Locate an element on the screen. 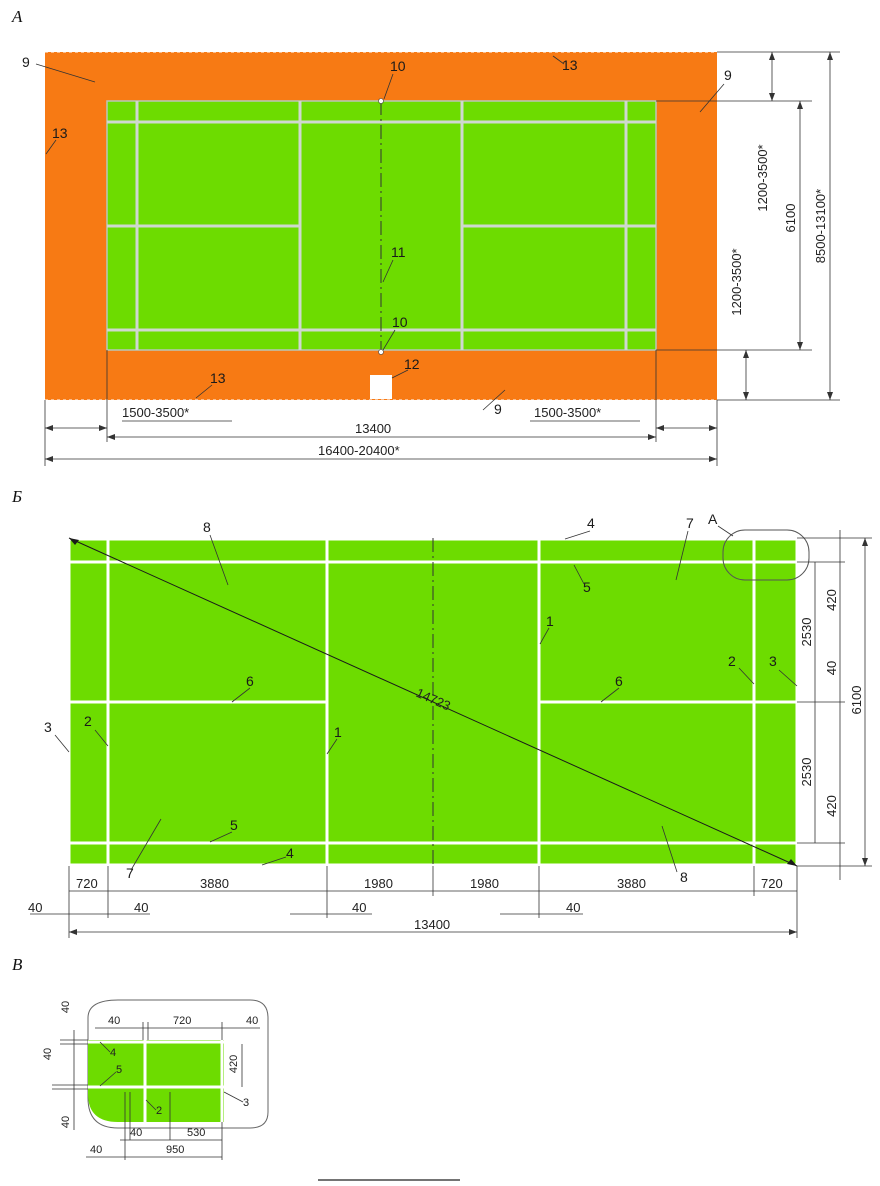  marker-v-2: 2 is located at coordinates (159, 1111).